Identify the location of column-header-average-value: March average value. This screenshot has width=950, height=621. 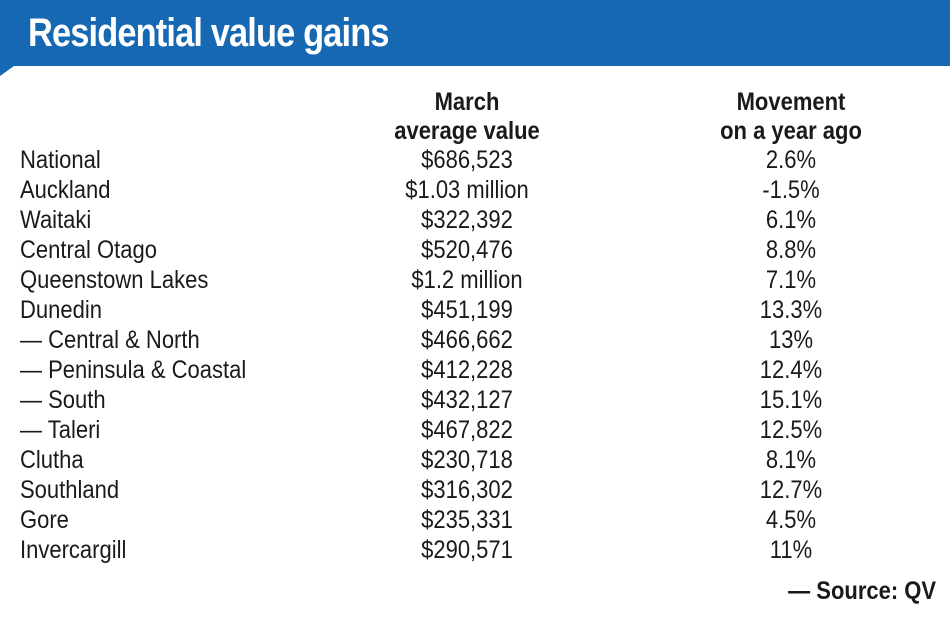
(467, 117).